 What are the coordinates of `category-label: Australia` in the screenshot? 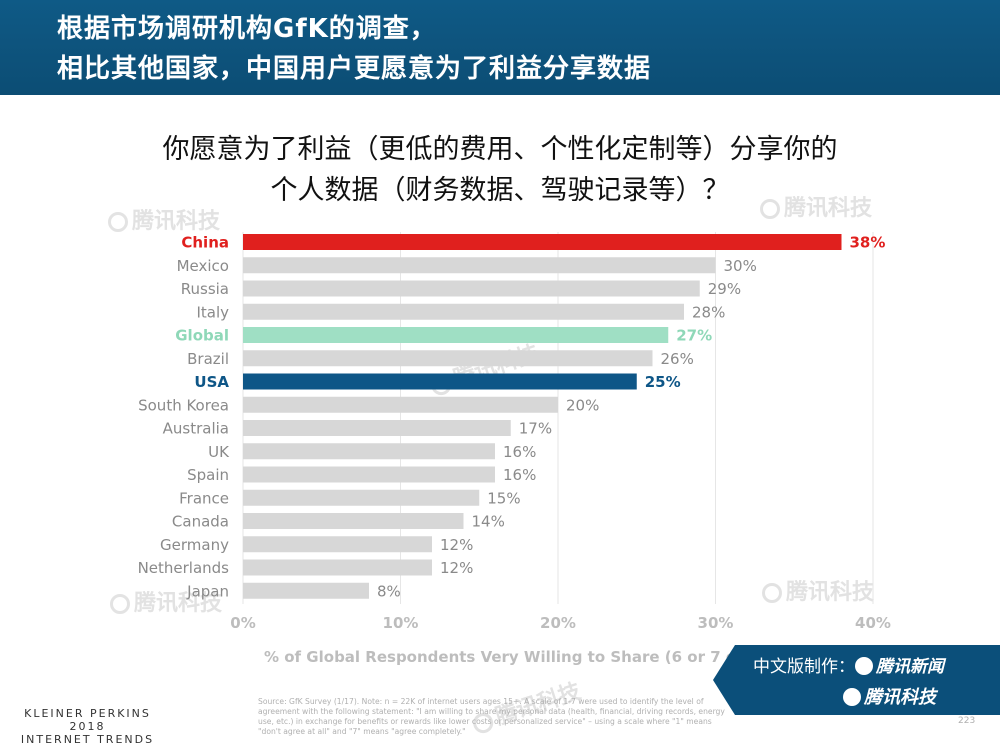 It's located at (196, 429).